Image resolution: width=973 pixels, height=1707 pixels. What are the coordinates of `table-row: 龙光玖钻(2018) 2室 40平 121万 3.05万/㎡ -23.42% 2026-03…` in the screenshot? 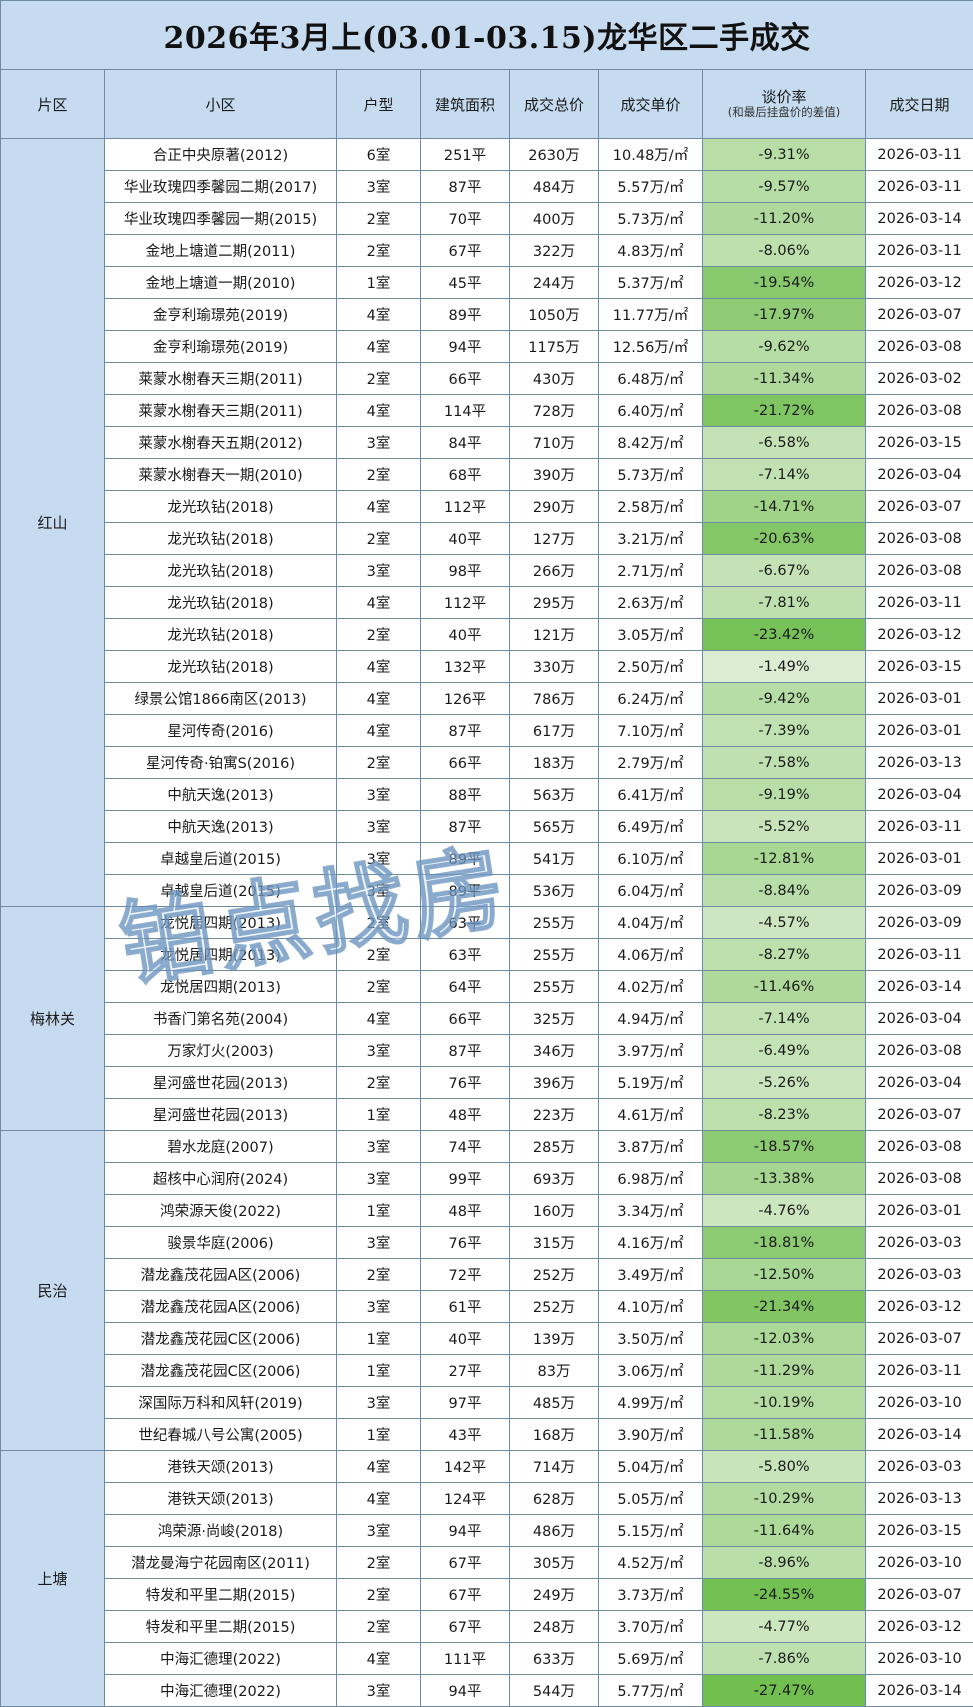 It's located at (487, 634).